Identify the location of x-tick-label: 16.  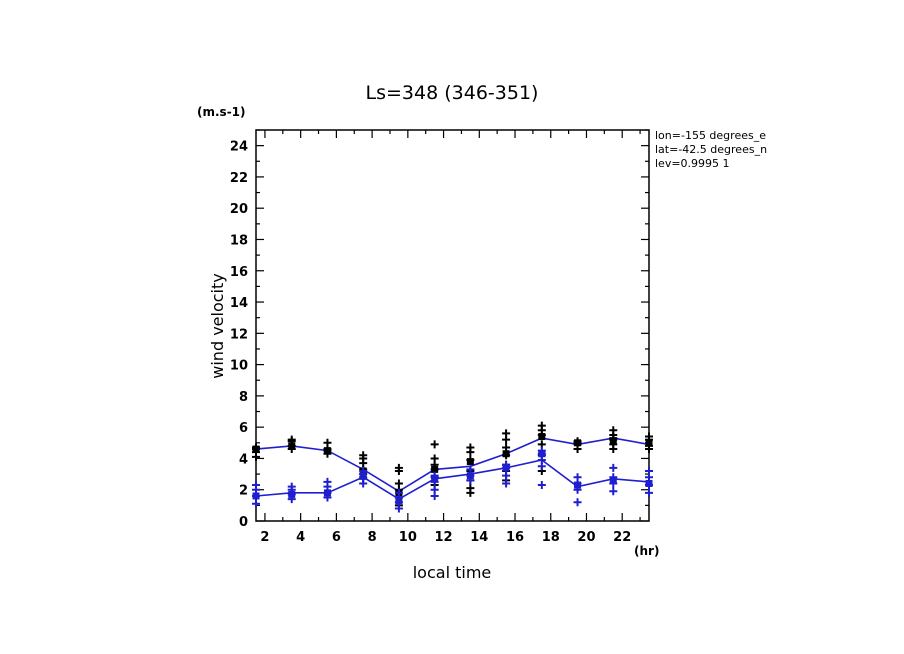
(515, 537).